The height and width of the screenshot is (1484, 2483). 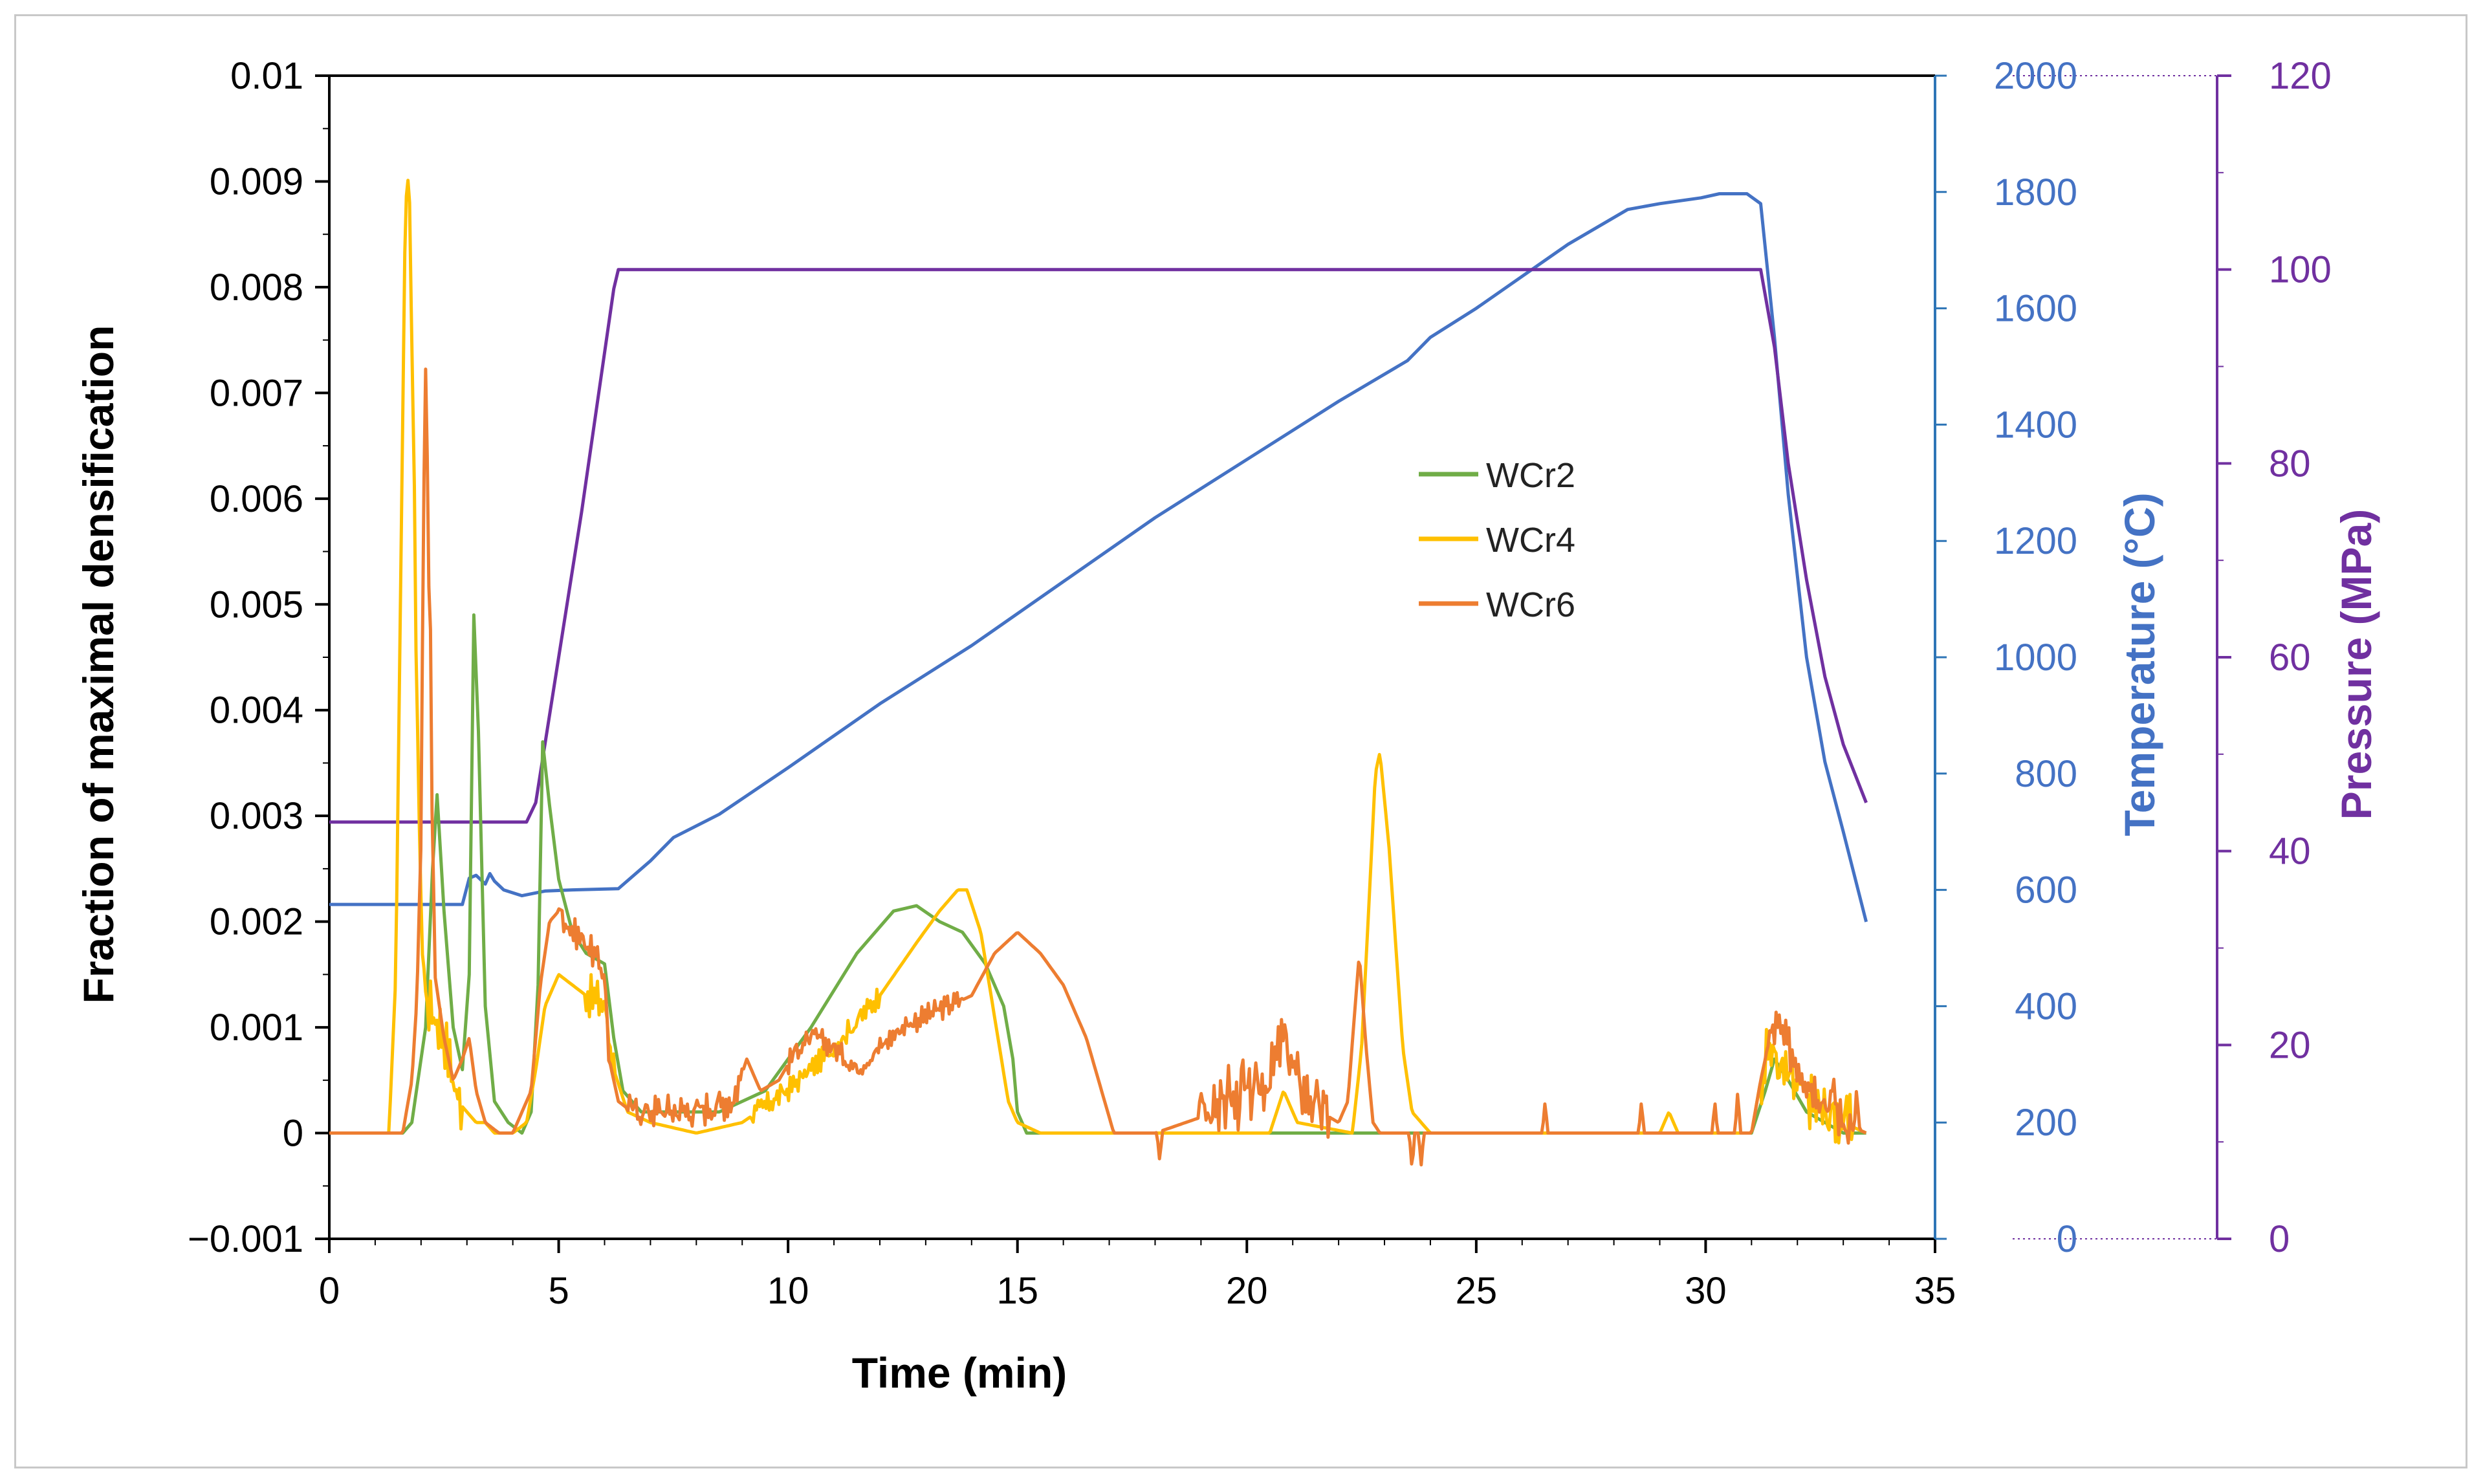 What do you see at coordinates (293, 1134) in the screenshot?
I see `y-tick-label: 0` at bounding box center [293, 1134].